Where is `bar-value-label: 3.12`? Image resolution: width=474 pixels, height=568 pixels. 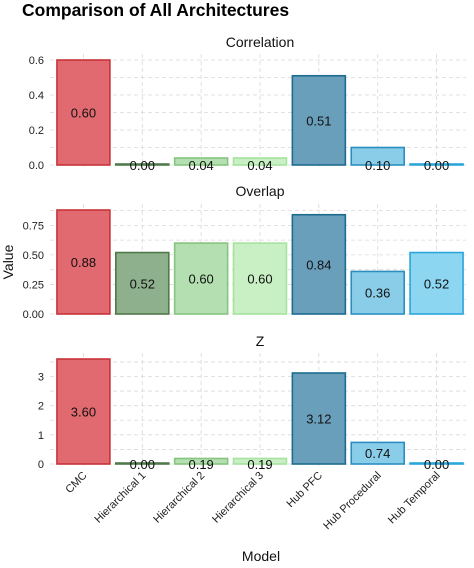
bar-value-label: 3.12 is located at coordinates (318, 419).